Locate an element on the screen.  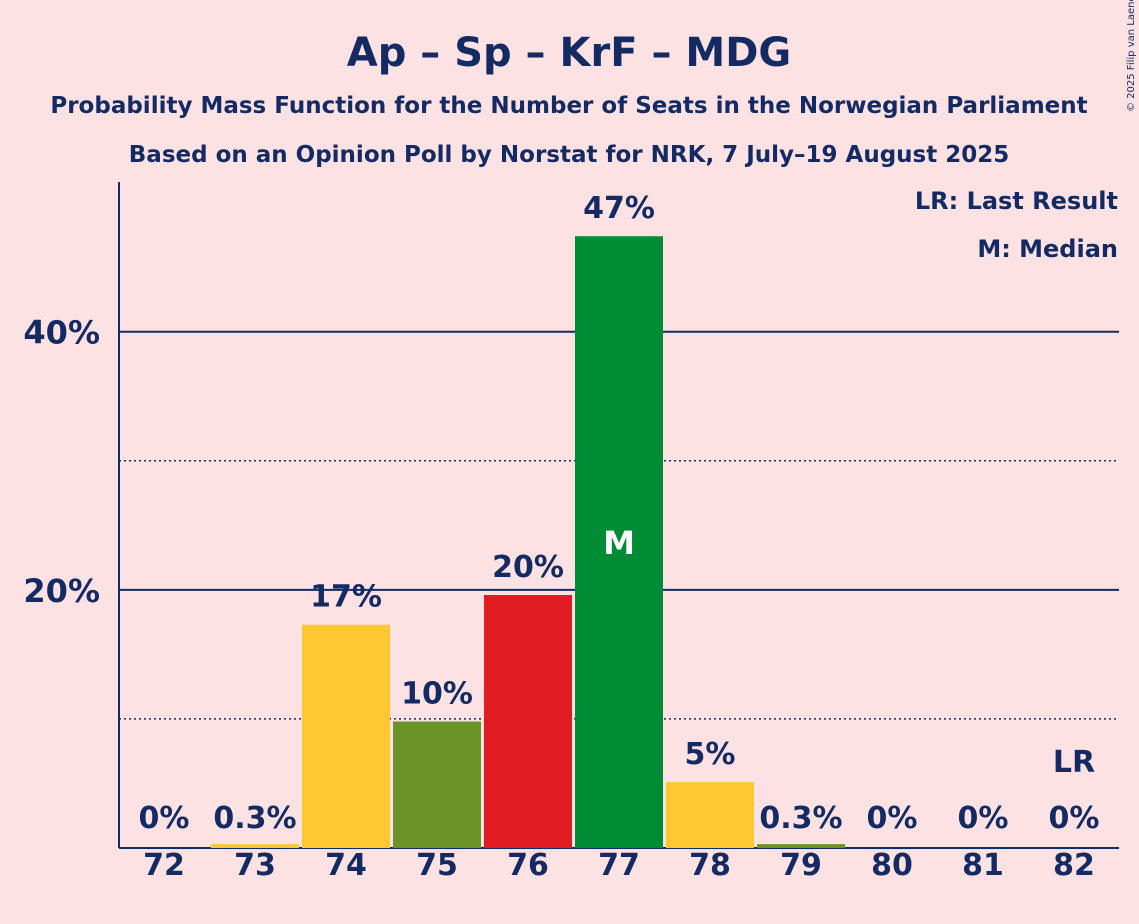
median-marker: M is located at coordinates (619, 543).